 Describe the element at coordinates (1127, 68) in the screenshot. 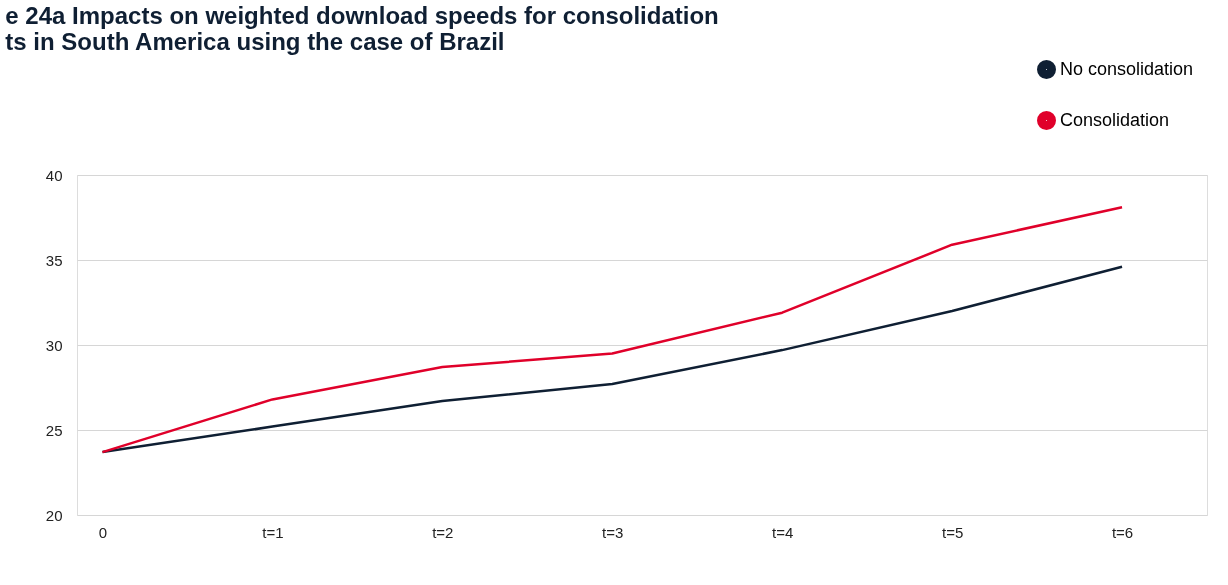

I see `legend-label: No consolidation` at that location.